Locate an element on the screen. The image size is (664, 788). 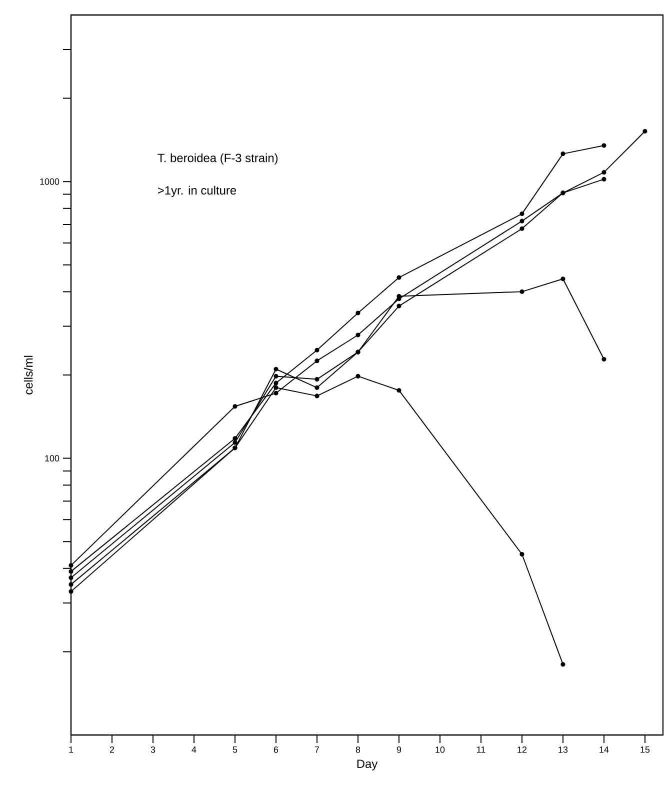
annotation: T. beroidea (F-3 strain) is located at coordinates (218, 159).